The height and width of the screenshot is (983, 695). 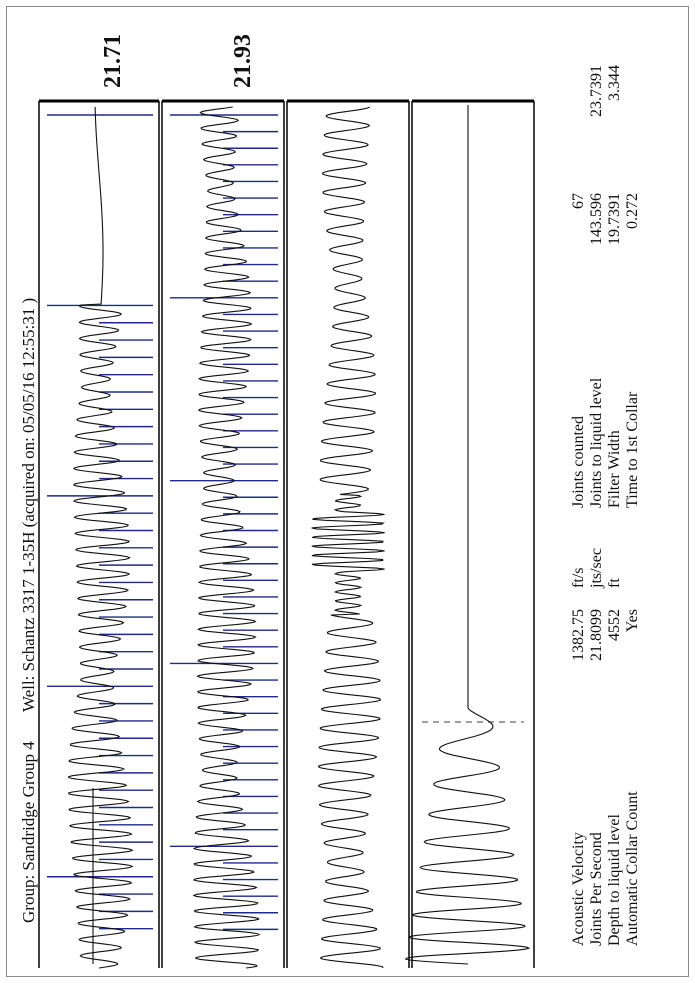 I want to click on stat-label-time-first-collar: Time to 1st Collar, so click(x=632, y=449).